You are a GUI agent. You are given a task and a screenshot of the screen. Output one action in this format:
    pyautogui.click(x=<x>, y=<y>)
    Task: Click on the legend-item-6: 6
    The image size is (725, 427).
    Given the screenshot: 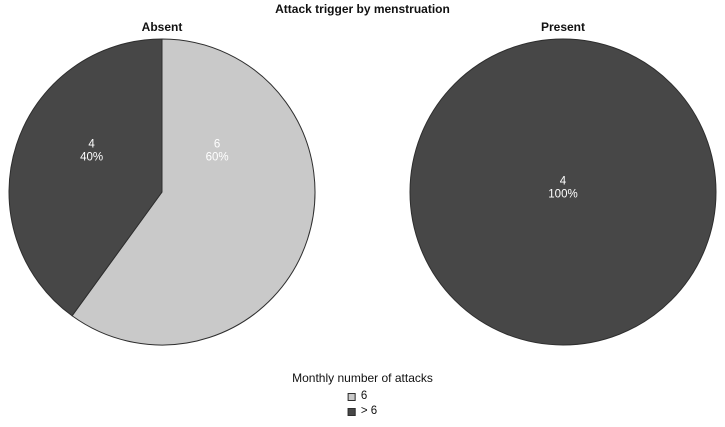 What is the action you would take?
    pyautogui.click(x=362, y=396)
    